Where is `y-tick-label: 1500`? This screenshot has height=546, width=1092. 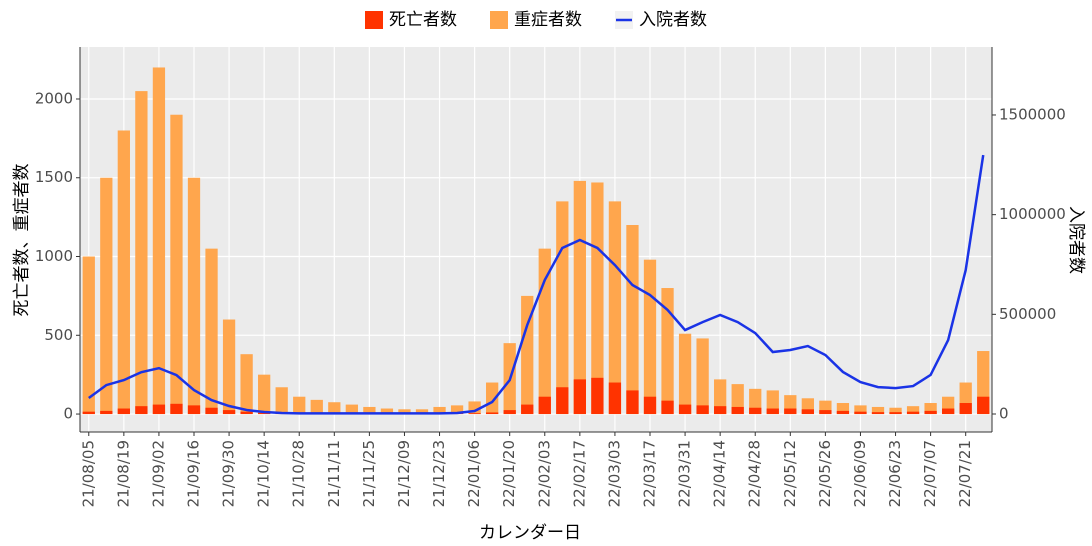
y-tick-label: 1500 is located at coordinates (54, 177).